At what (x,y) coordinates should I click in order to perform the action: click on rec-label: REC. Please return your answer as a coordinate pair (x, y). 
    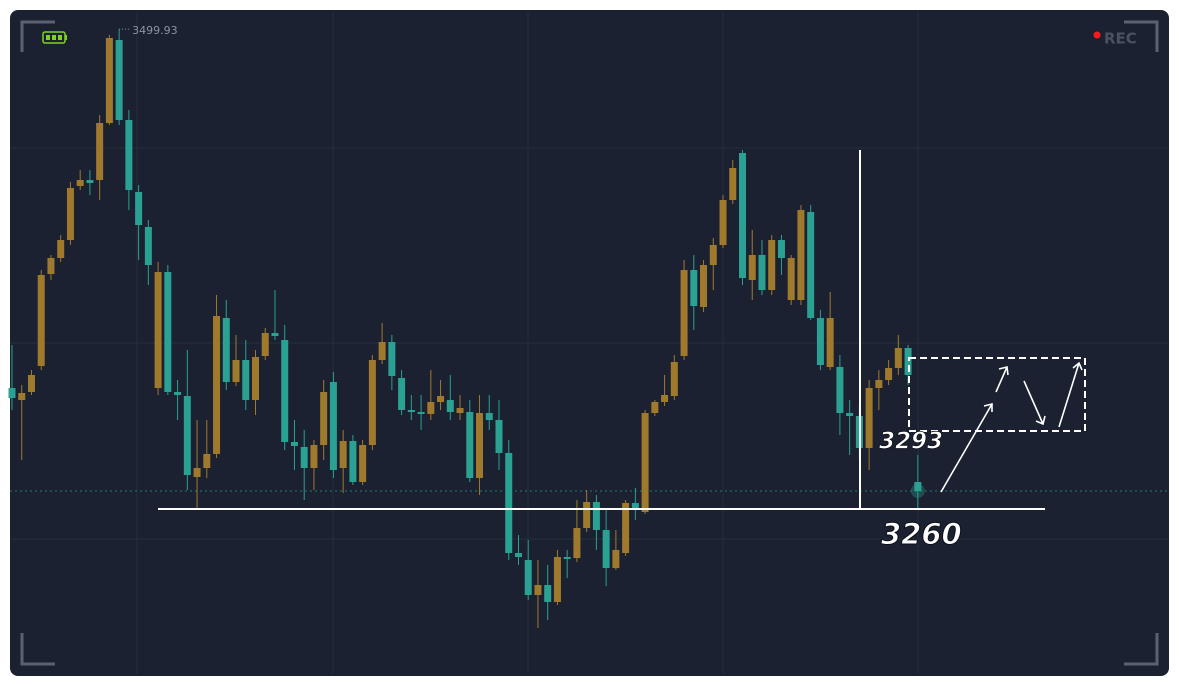
    Looking at the image, I should click on (1120, 39).